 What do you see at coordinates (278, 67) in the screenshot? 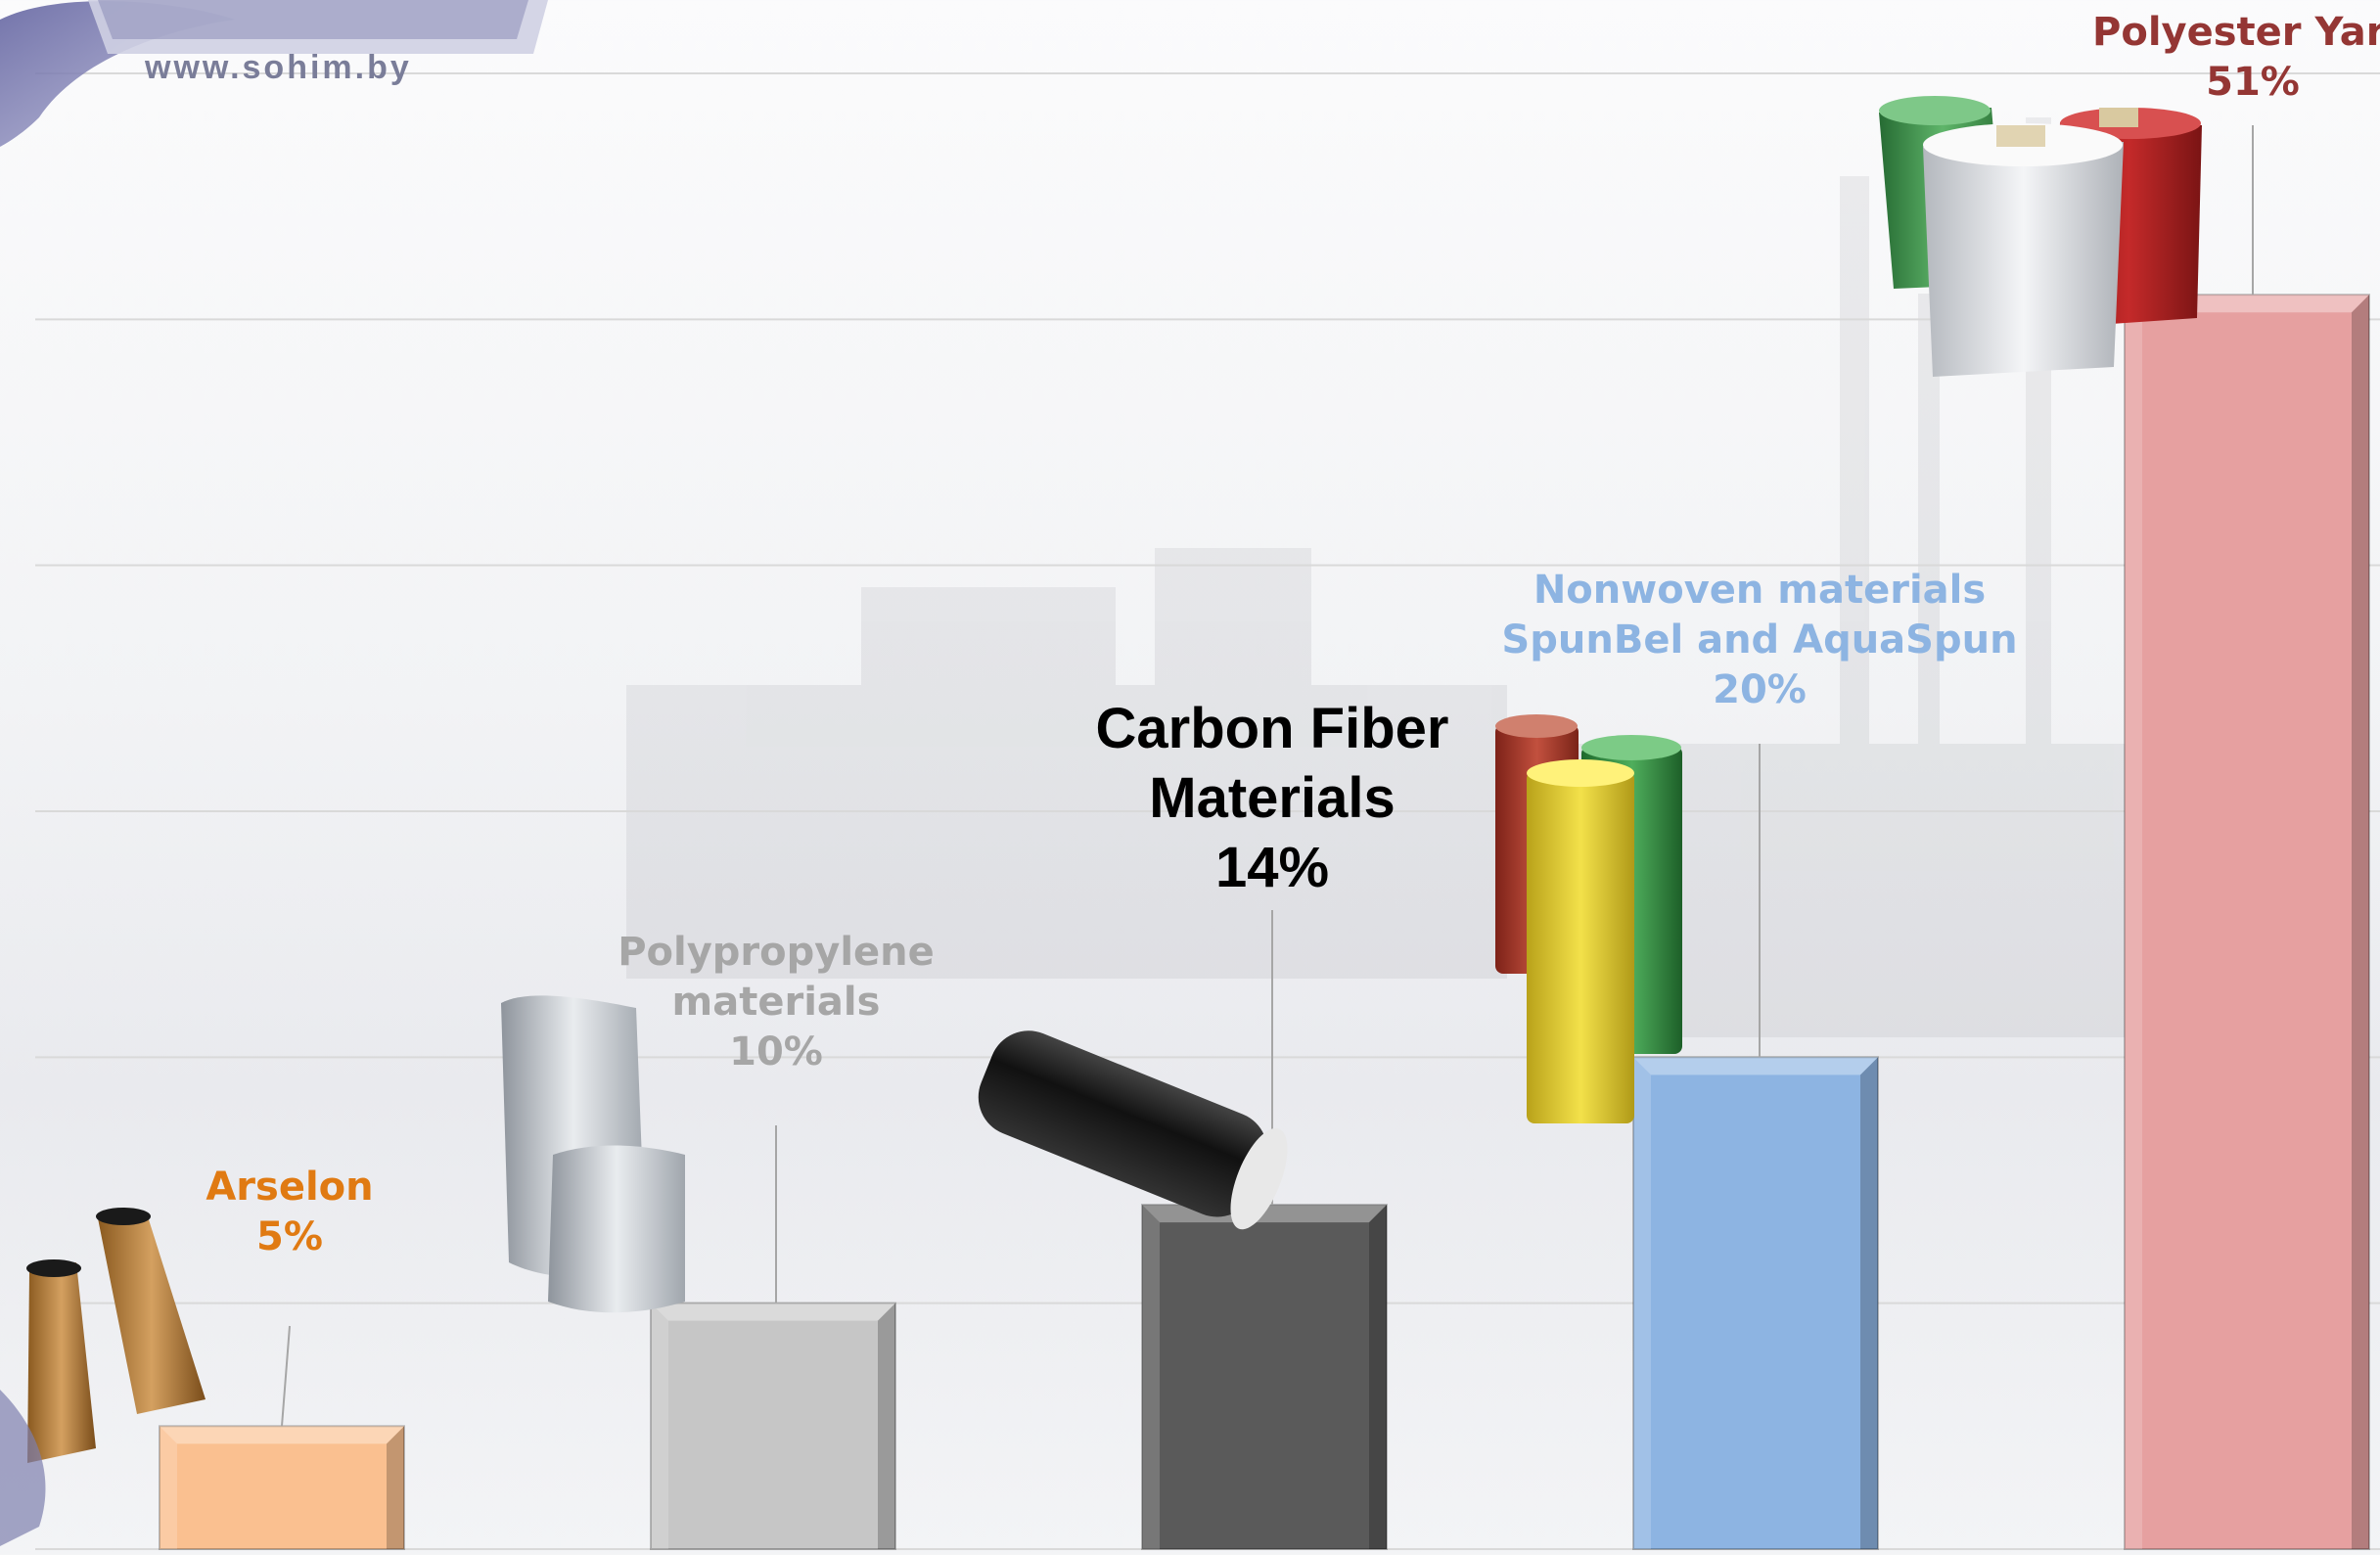
I see `logo-website: www.sohim.by` at bounding box center [278, 67].